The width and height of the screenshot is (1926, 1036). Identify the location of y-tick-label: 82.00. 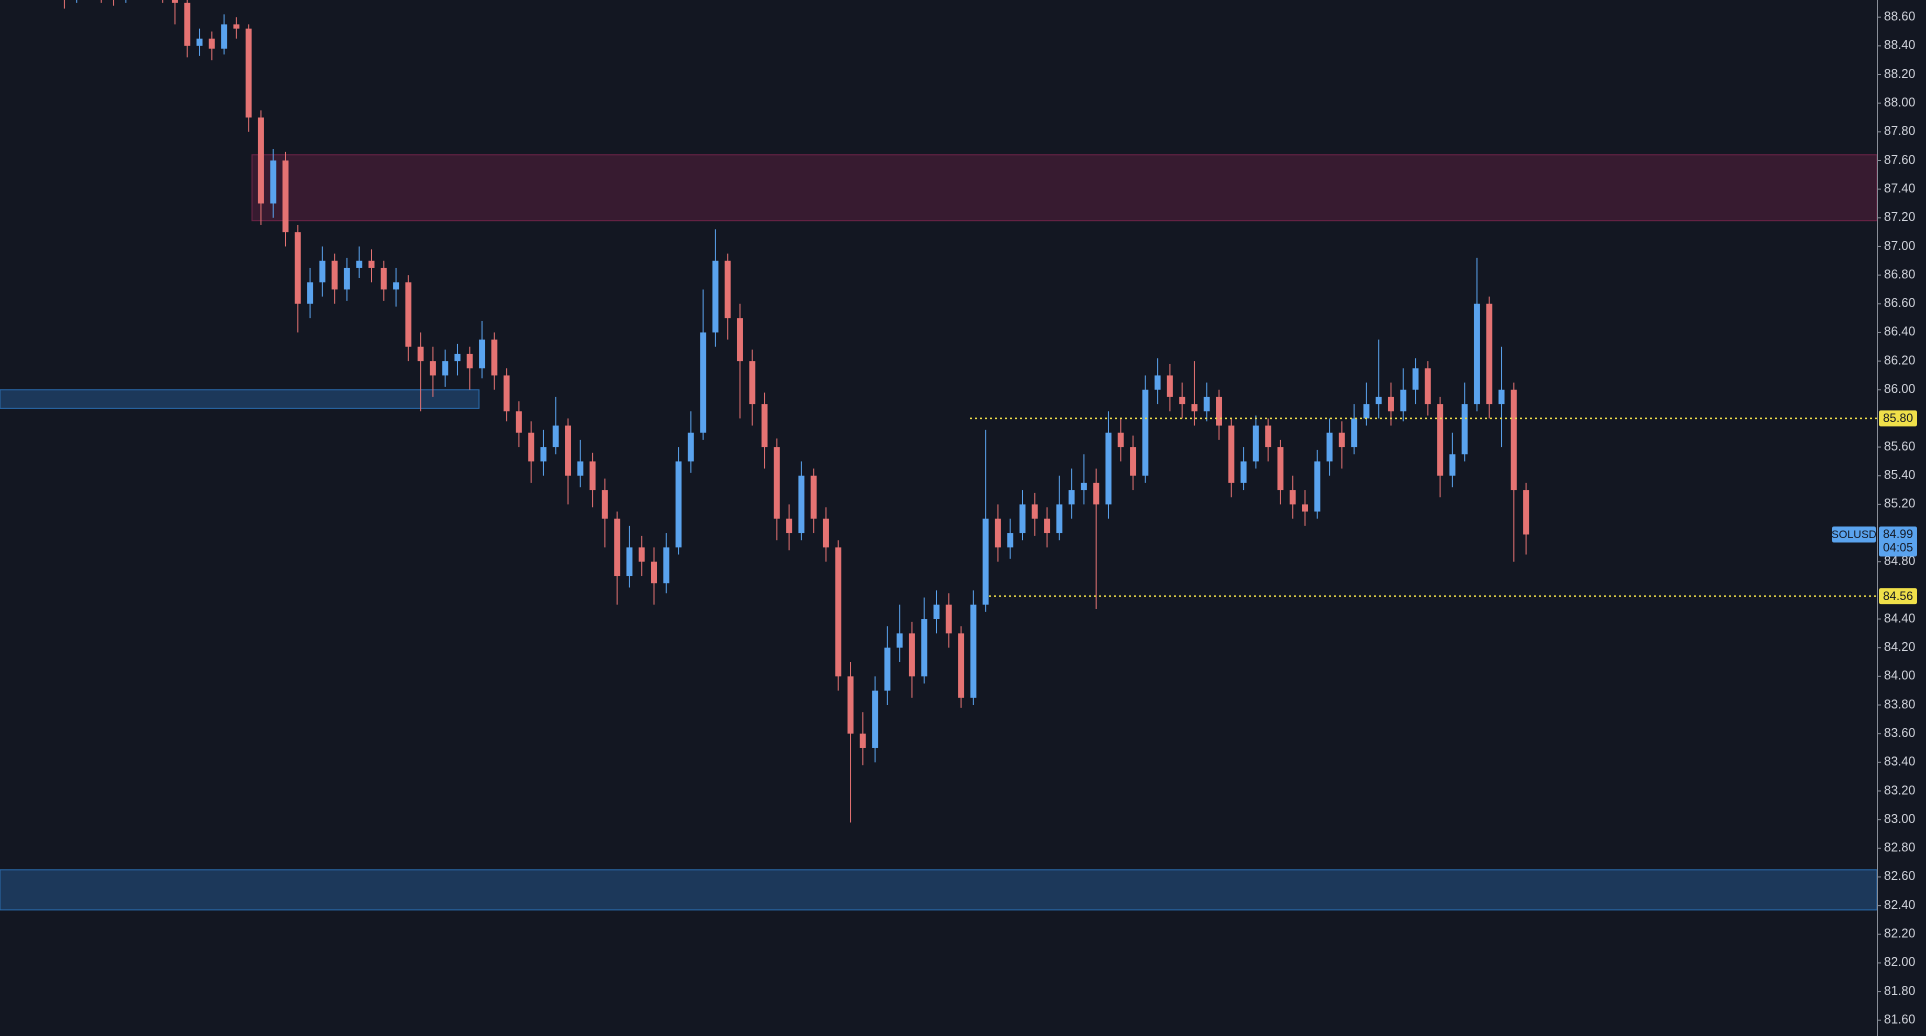
(1899, 962).